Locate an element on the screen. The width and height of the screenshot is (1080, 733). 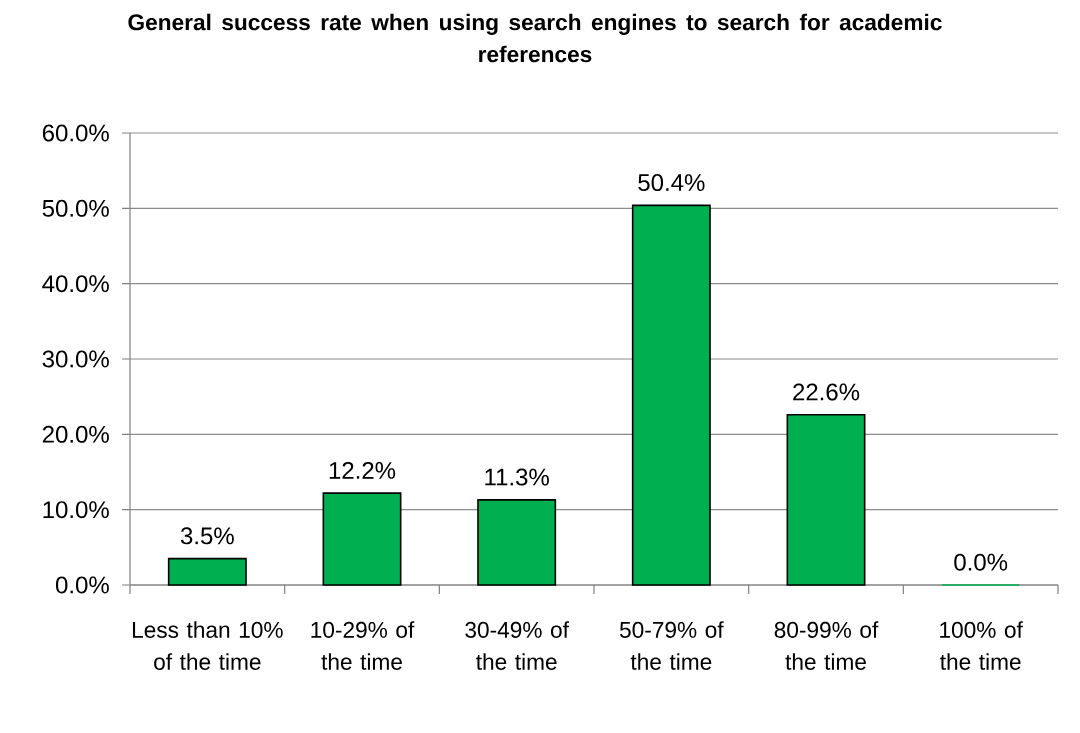
x-tick-label: 50-79% of the time is located at coordinates (671, 645).